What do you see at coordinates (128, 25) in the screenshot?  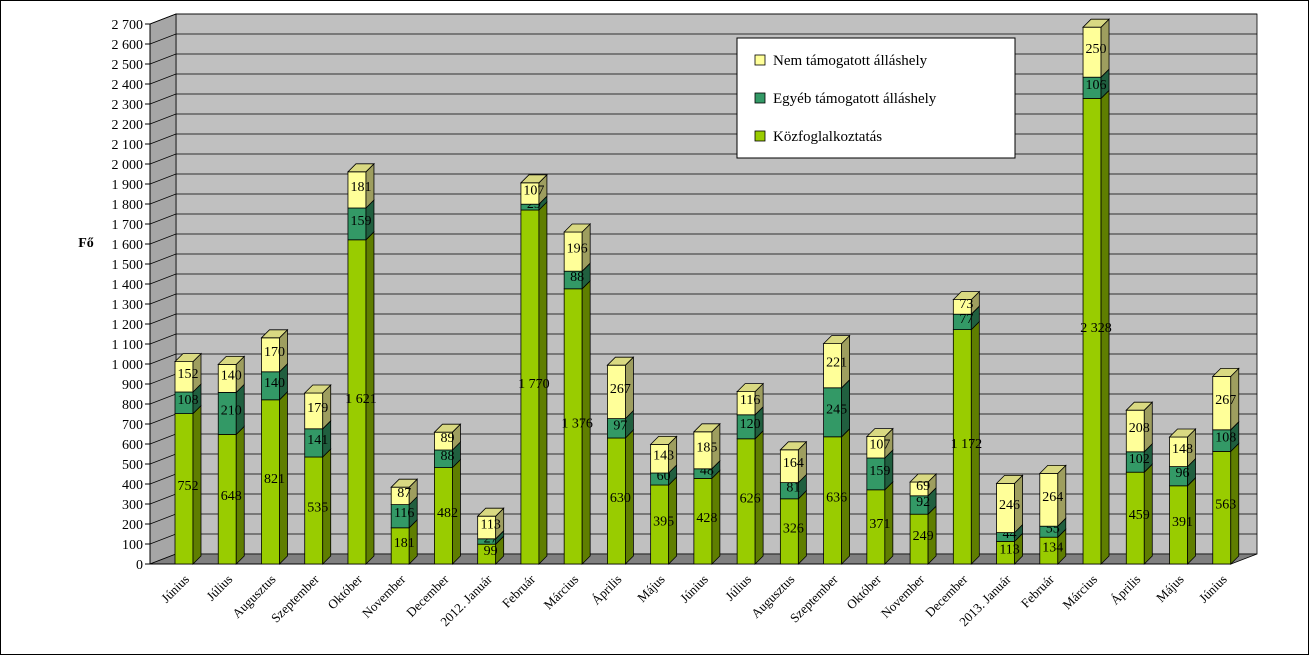 I see `y-tick-label: 2 700` at bounding box center [128, 25].